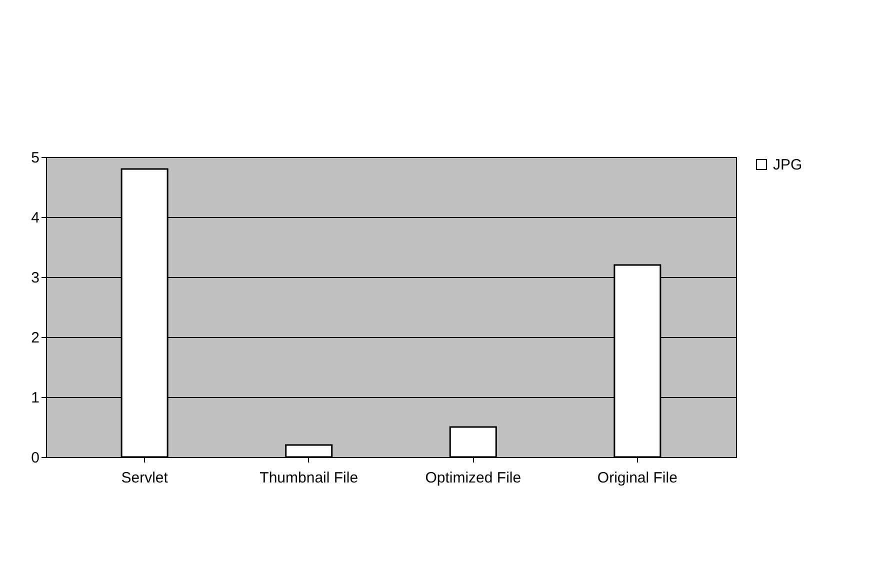 The height and width of the screenshot is (572, 890). Describe the element at coordinates (637, 478) in the screenshot. I see `x-tick-label: Original File` at that location.